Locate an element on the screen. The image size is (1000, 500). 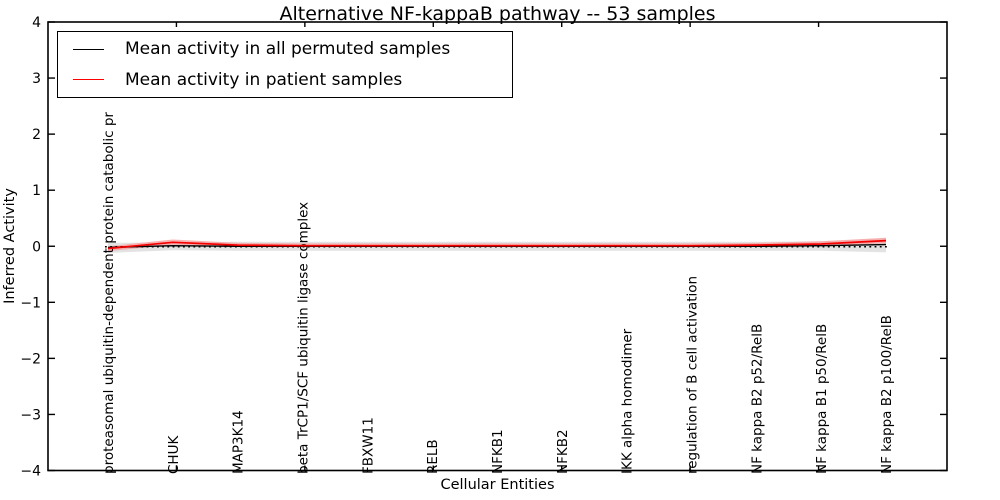
x-category-label: RELB is located at coordinates (433, 456).